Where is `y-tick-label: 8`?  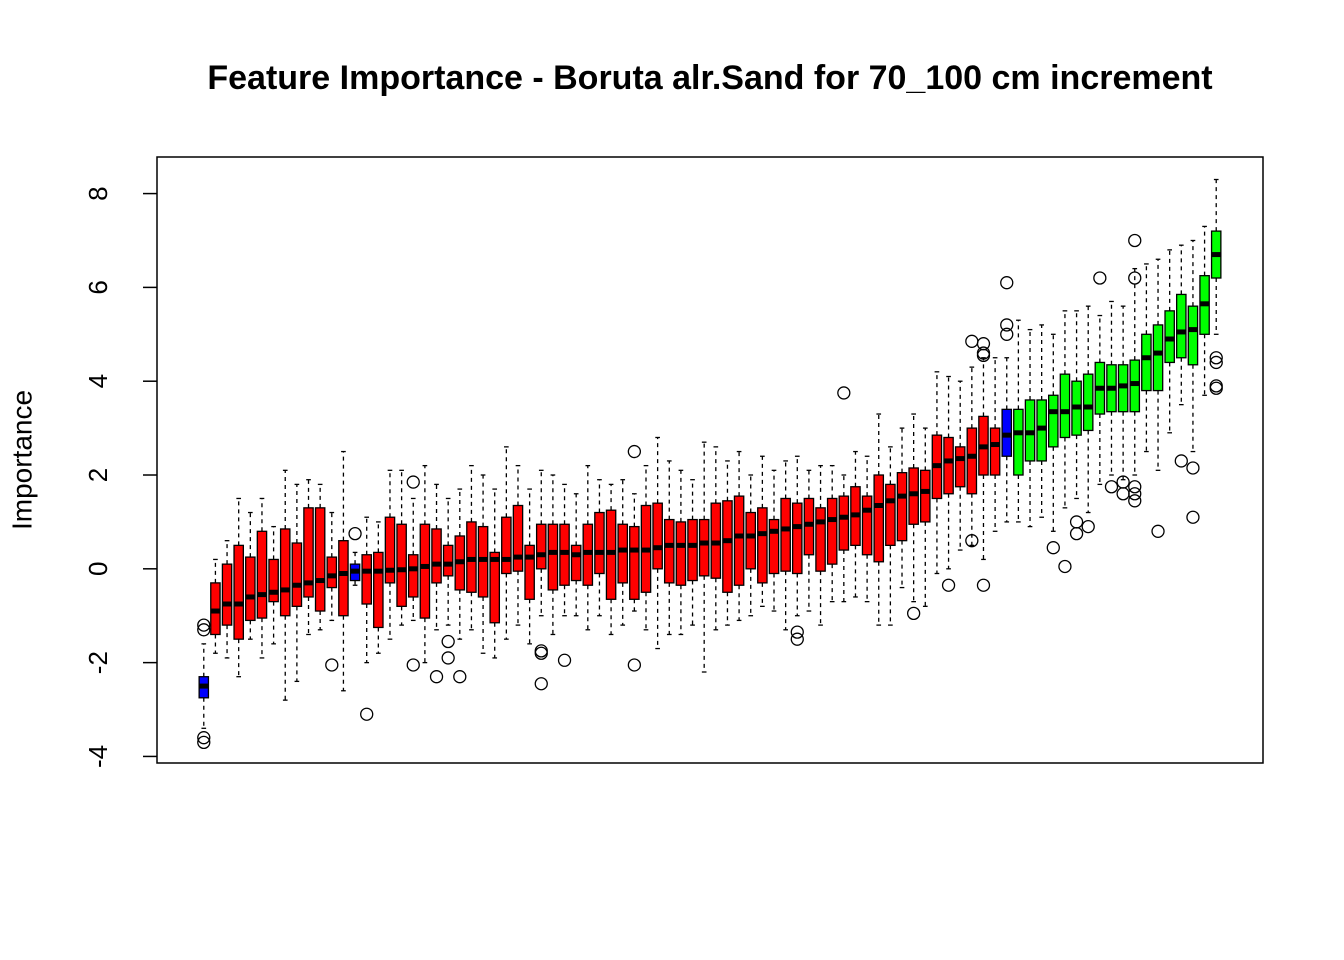
y-tick-label: 8 is located at coordinates (98, 193).